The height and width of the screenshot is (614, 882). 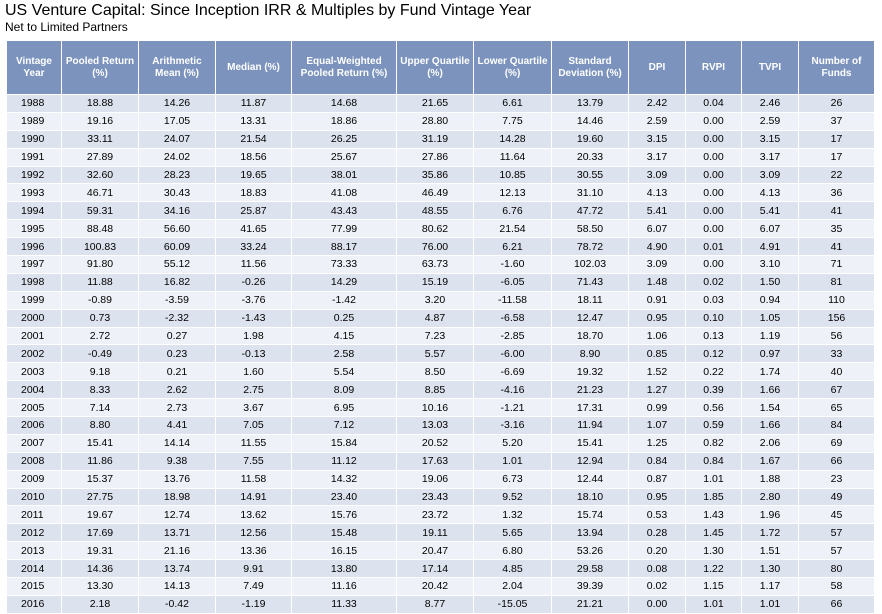 I want to click on table-cell: 18.11, so click(x=590, y=300).